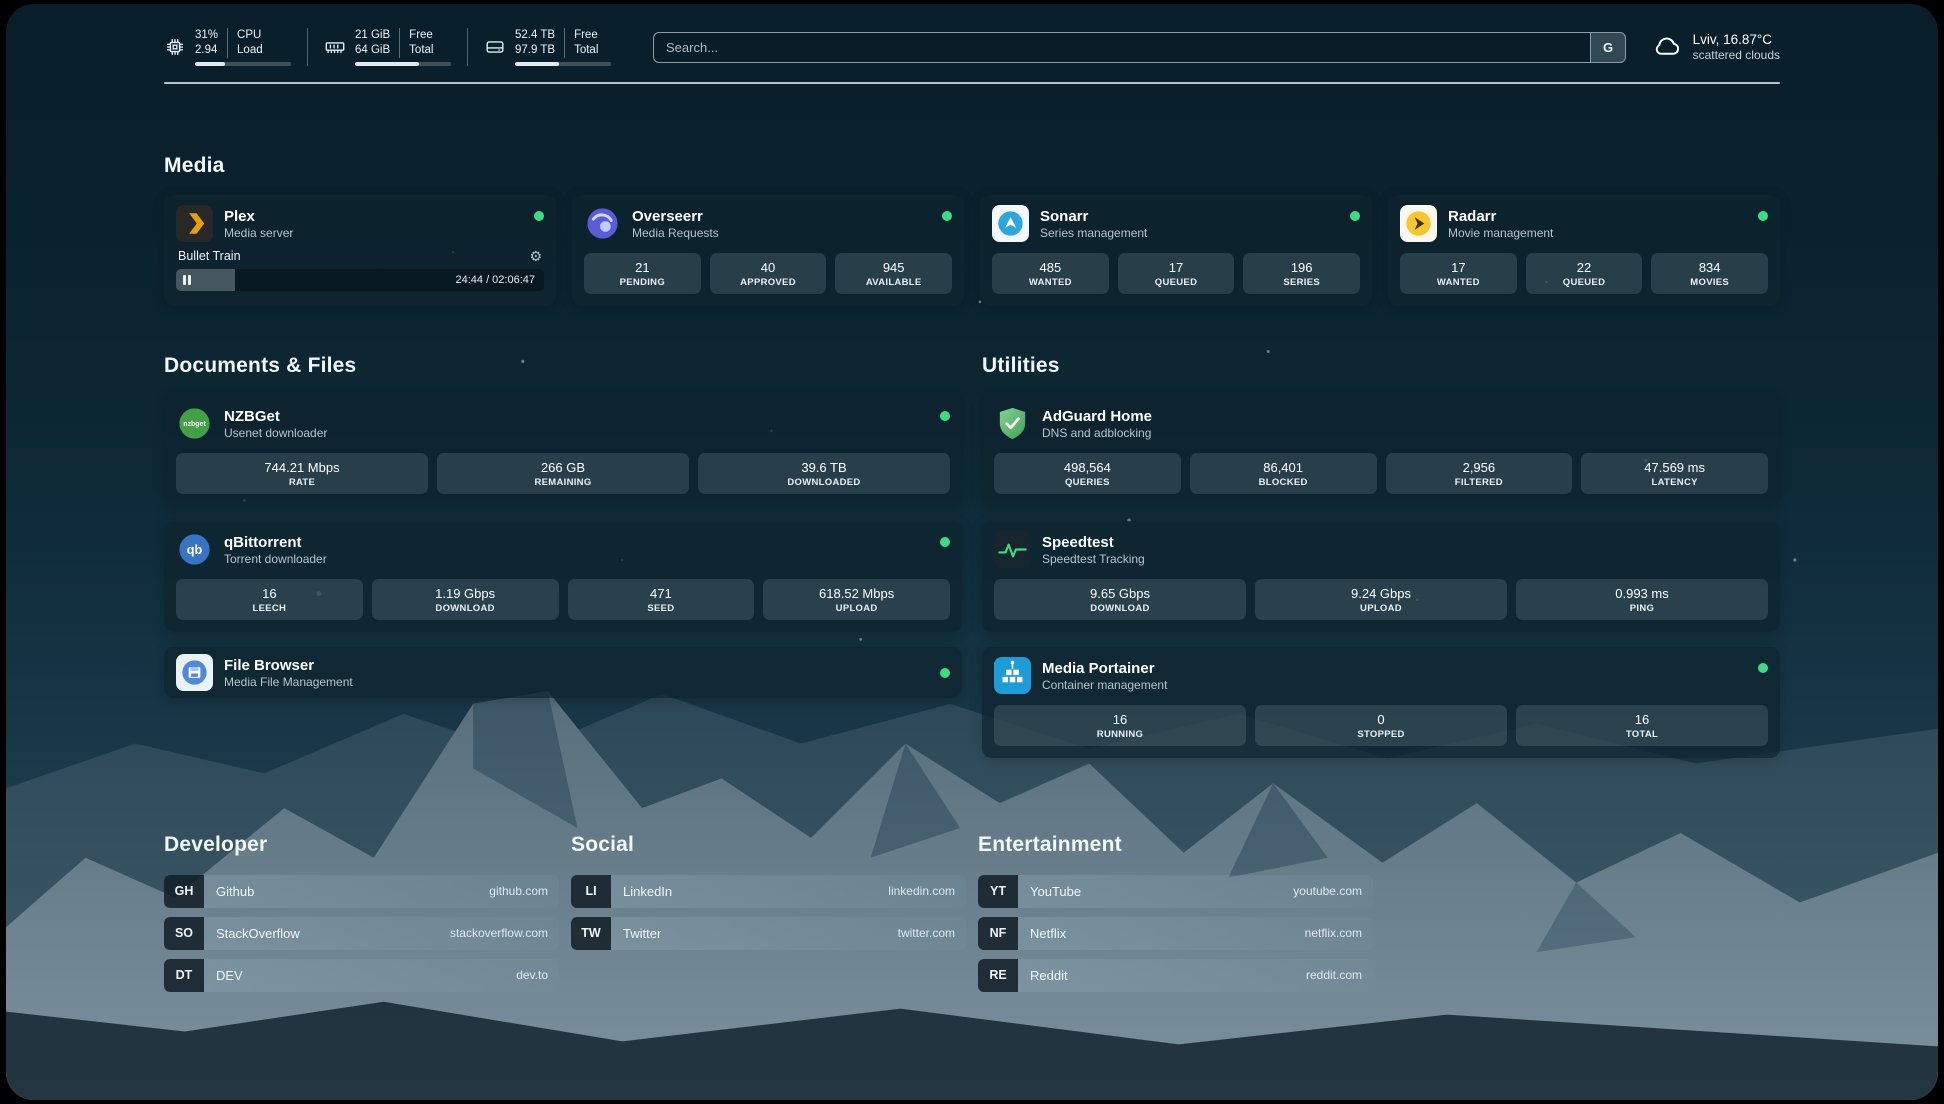  What do you see at coordinates (642, 933) in the screenshot?
I see `twitter-name: Twitter` at bounding box center [642, 933].